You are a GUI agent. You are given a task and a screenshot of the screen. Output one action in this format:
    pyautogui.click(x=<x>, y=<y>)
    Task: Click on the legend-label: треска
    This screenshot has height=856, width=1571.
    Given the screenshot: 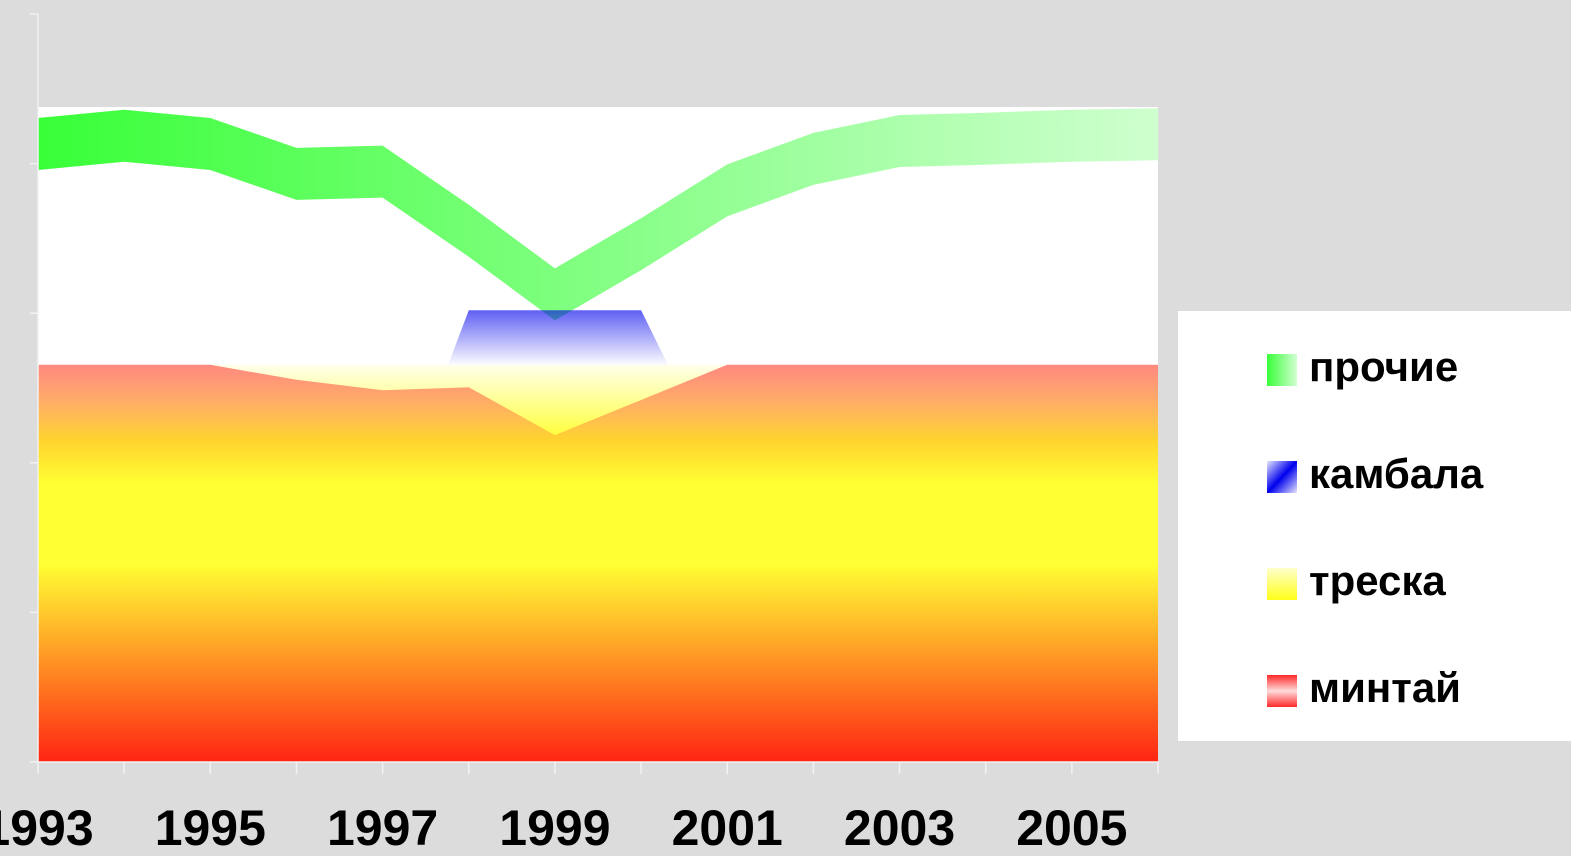 What is the action you would take?
    pyautogui.click(x=1377, y=580)
    